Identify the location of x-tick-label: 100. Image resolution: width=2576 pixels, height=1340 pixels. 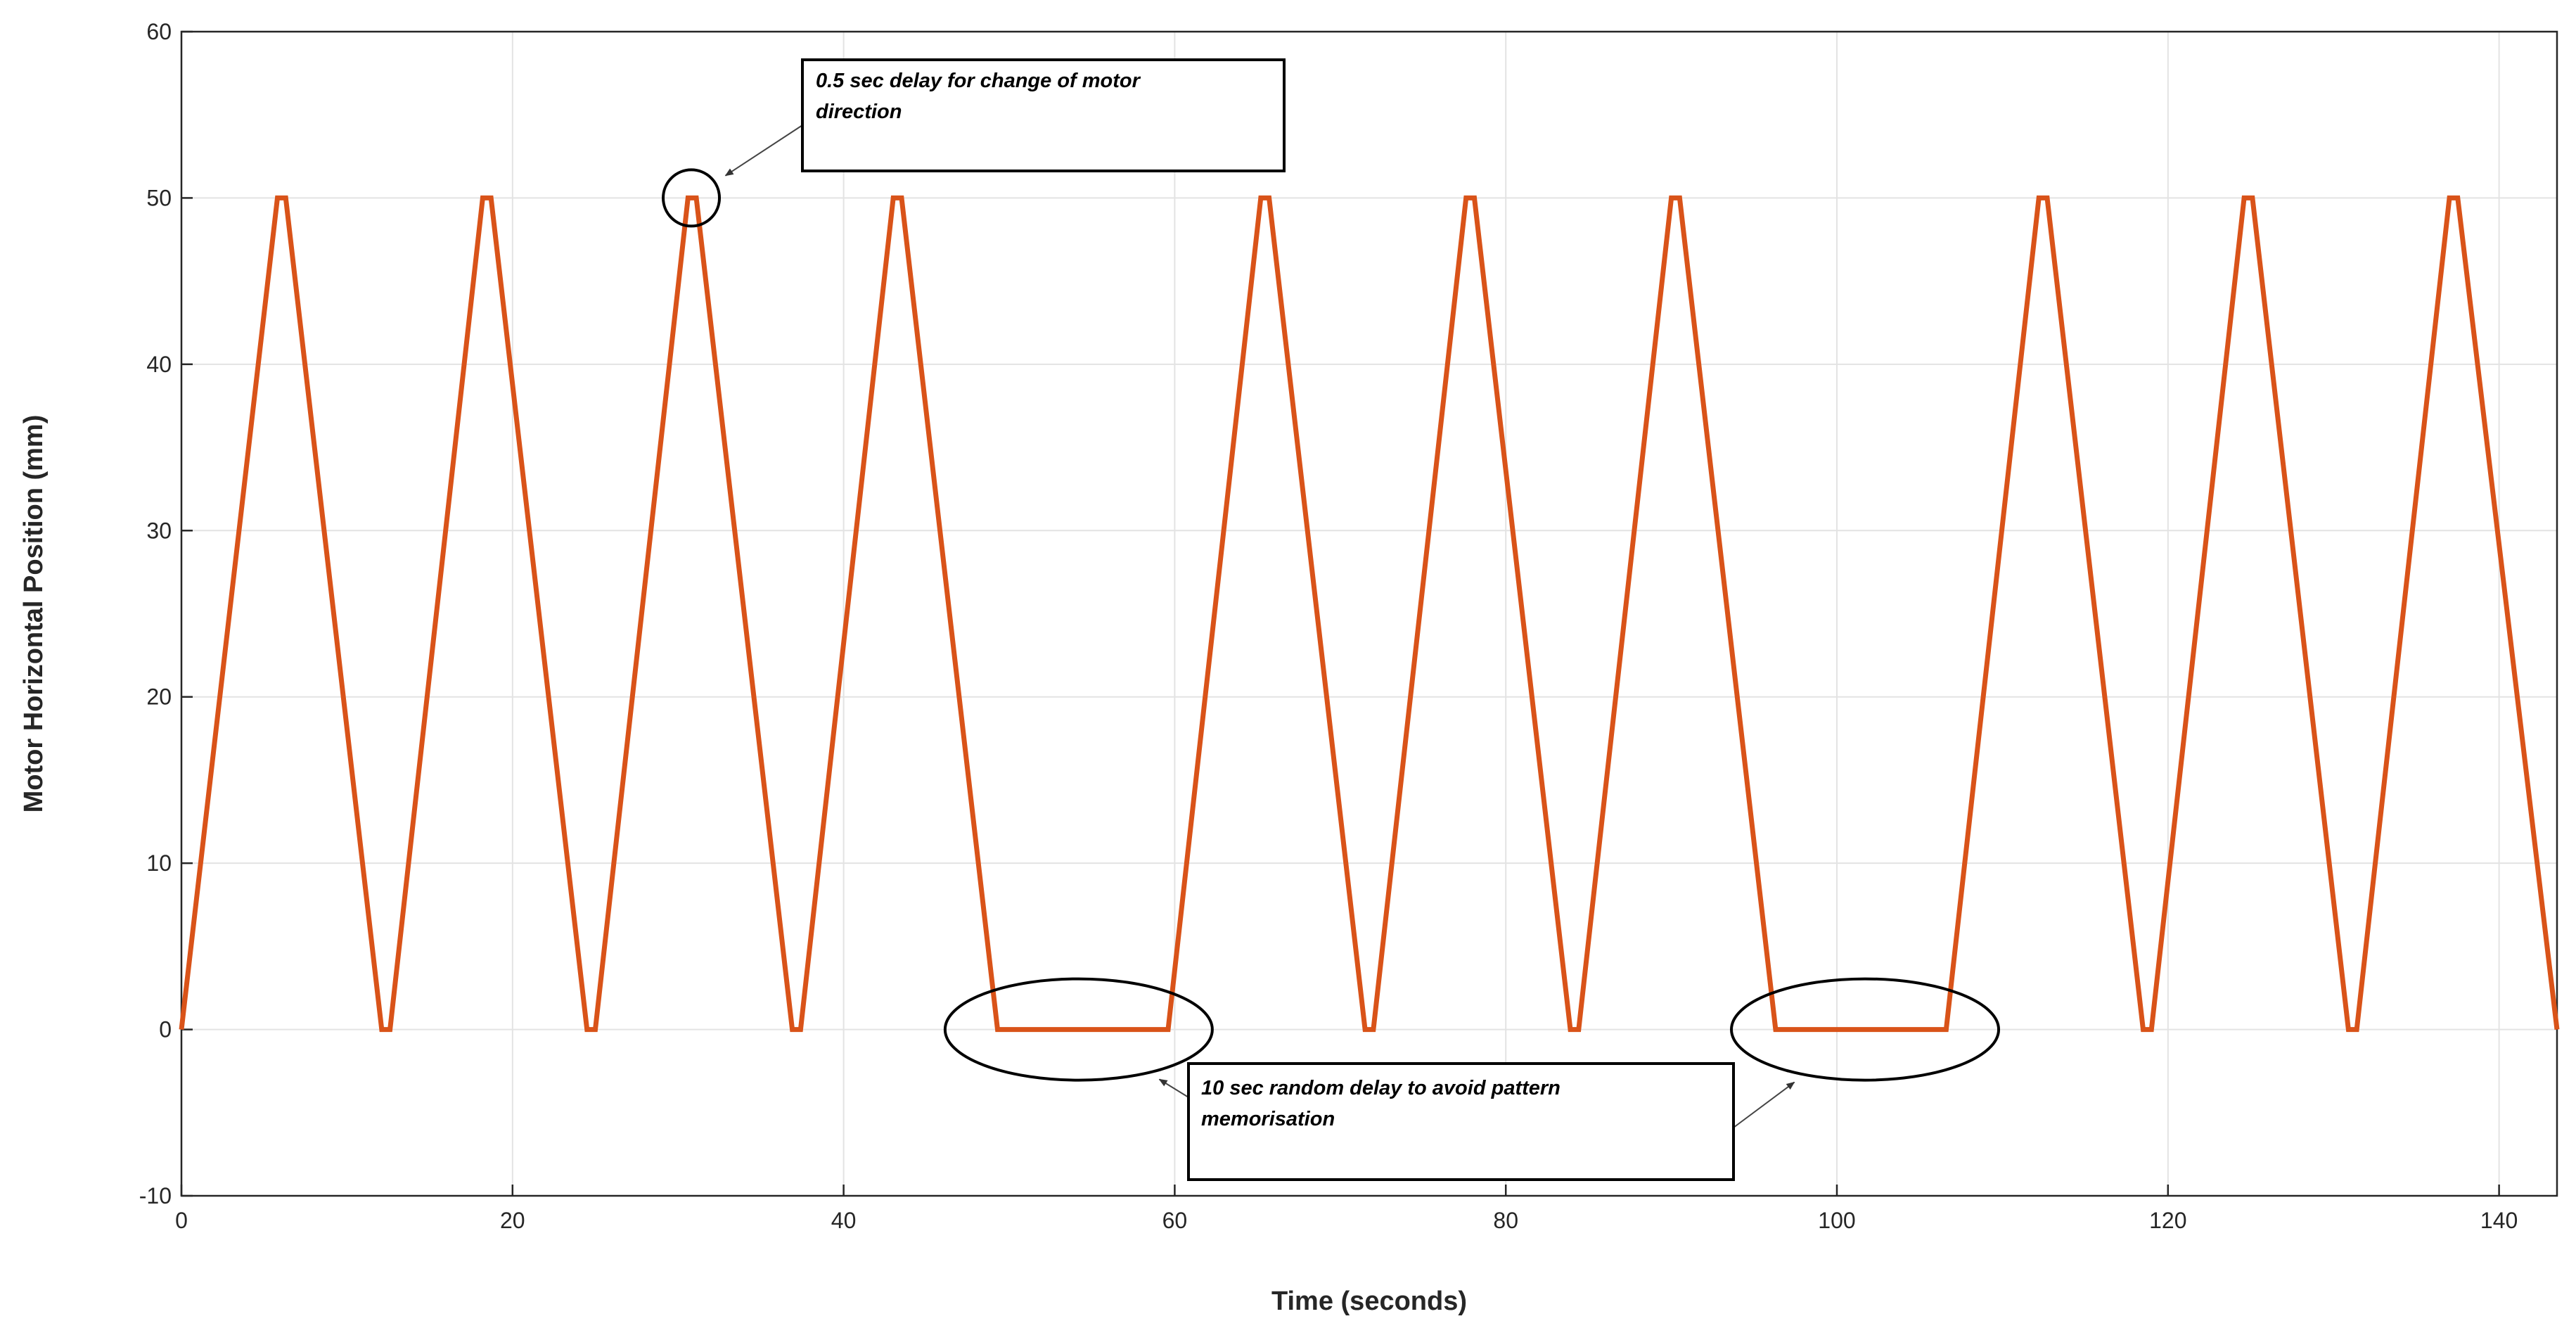
(1837, 1220).